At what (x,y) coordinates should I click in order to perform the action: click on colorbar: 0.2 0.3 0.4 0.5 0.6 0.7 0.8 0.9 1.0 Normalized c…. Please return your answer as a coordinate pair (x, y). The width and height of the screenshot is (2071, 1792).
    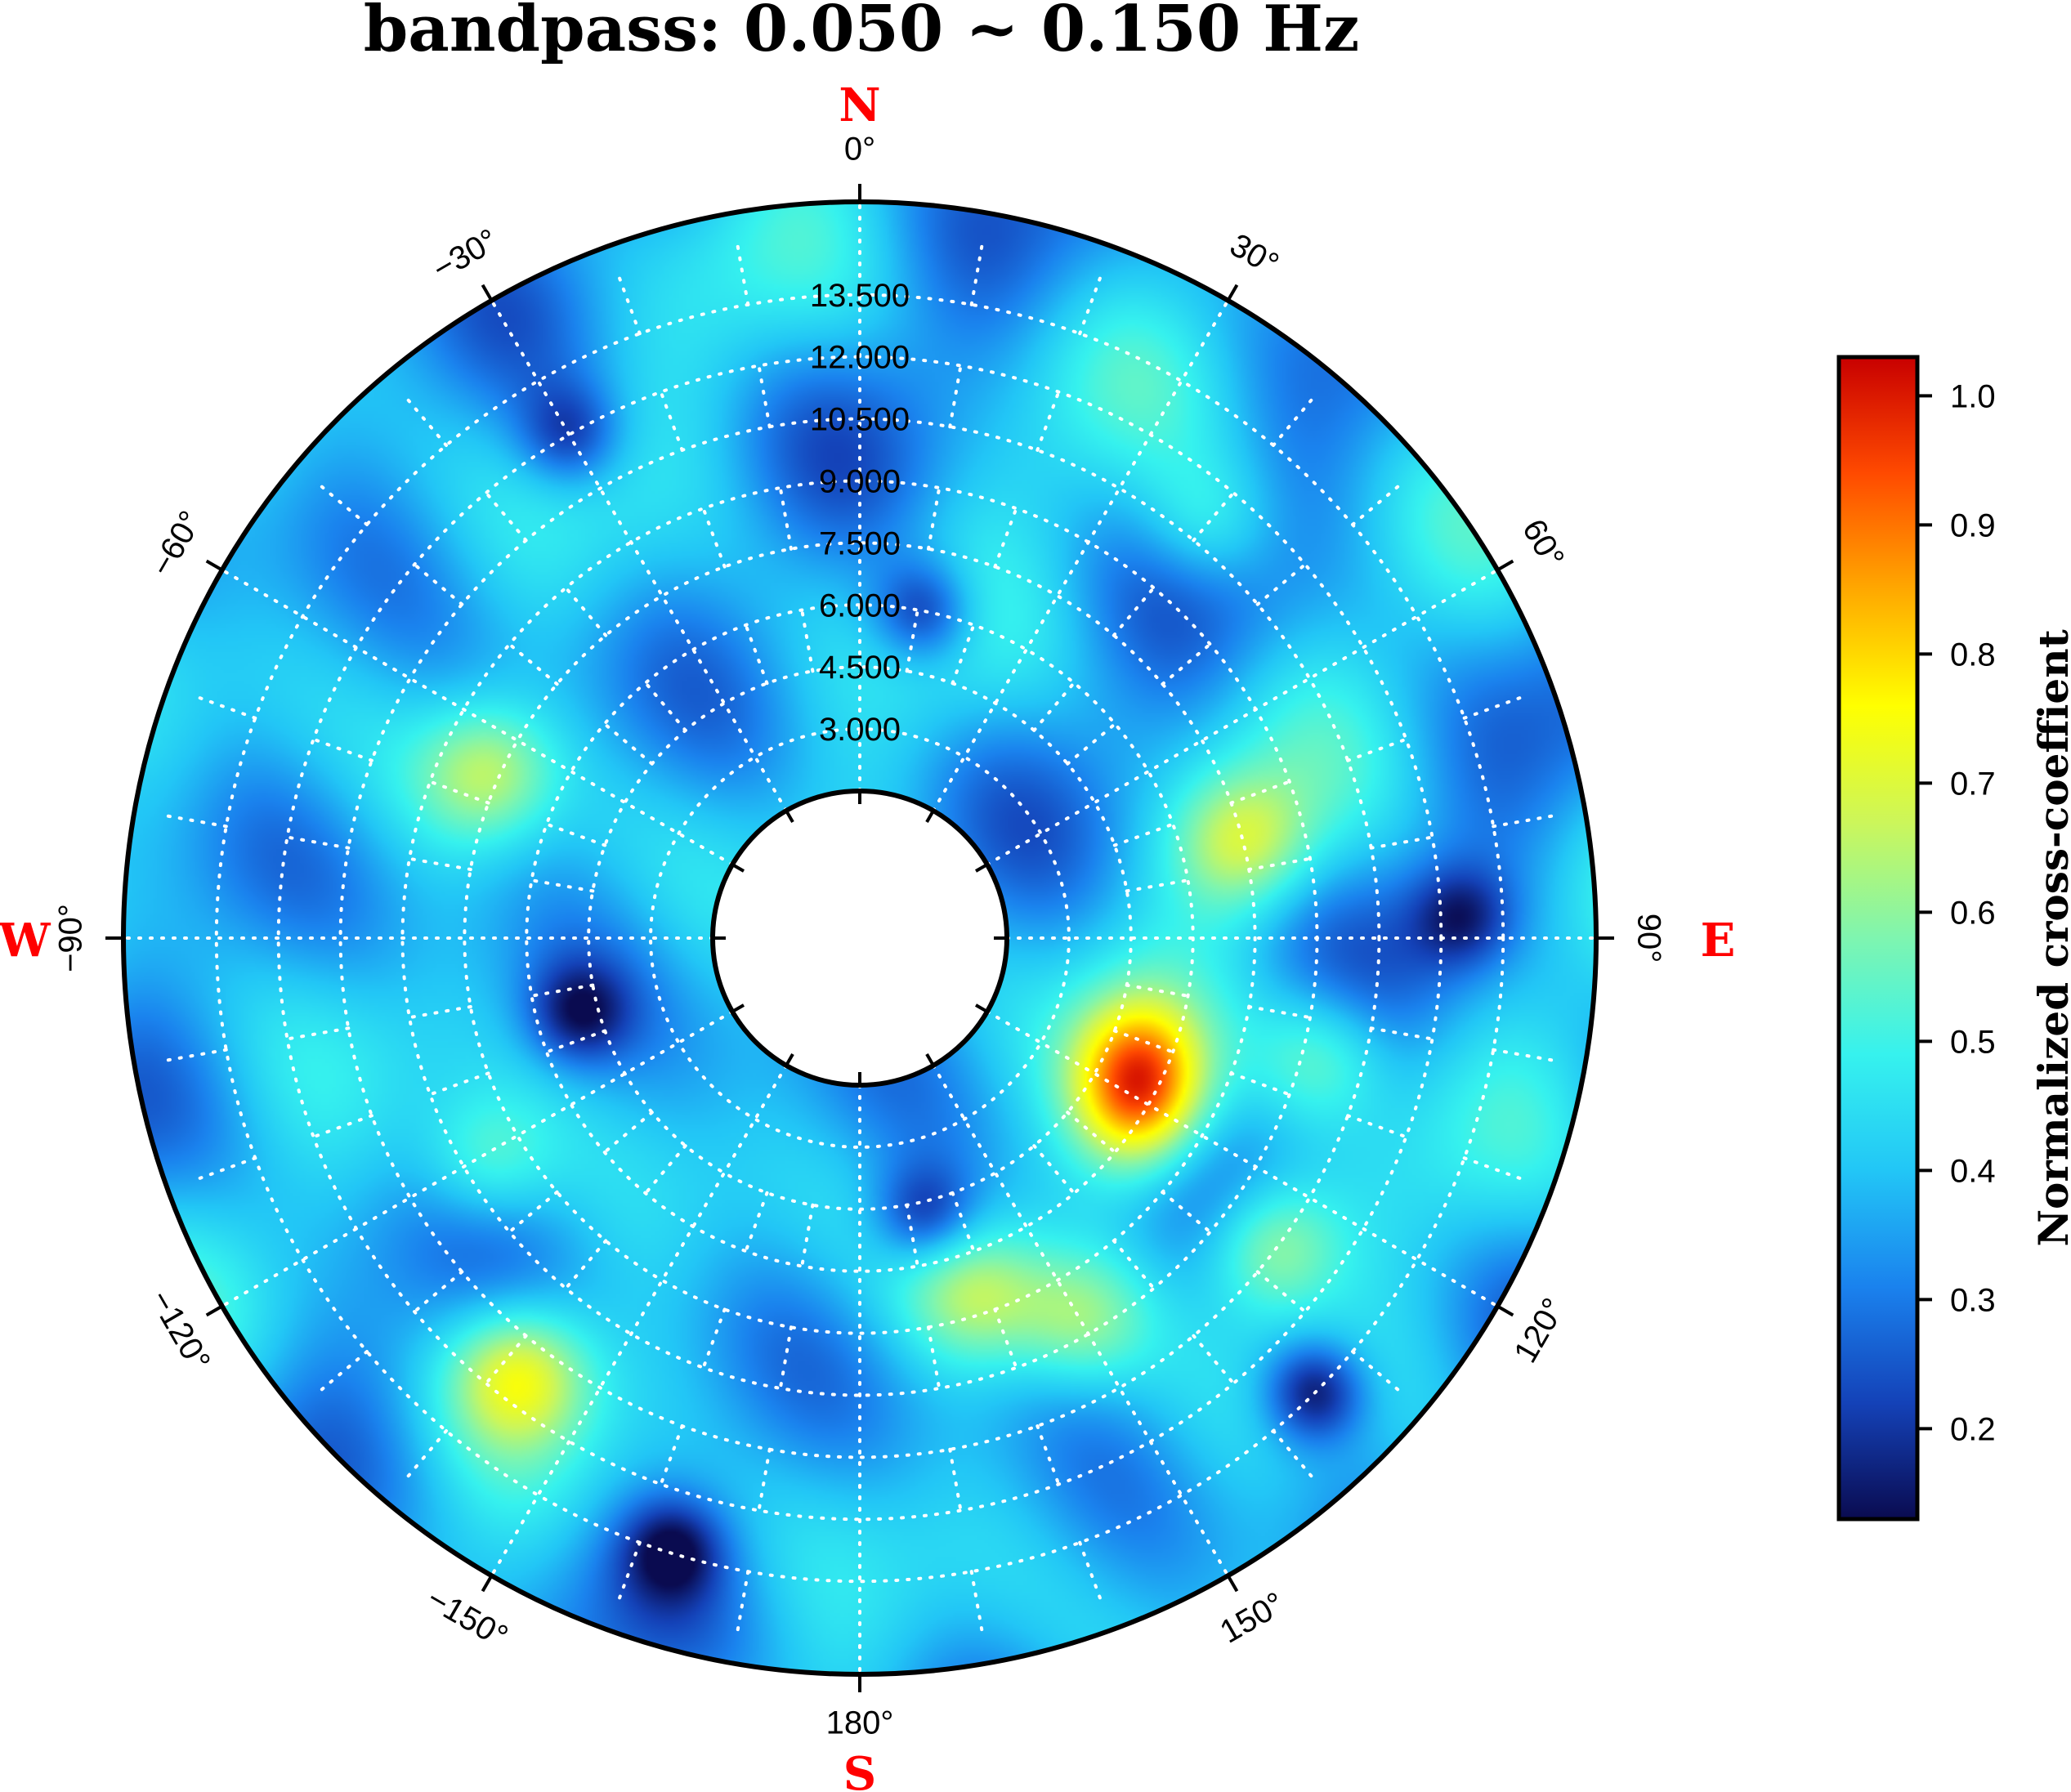
    Looking at the image, I should click on (1953, 938).